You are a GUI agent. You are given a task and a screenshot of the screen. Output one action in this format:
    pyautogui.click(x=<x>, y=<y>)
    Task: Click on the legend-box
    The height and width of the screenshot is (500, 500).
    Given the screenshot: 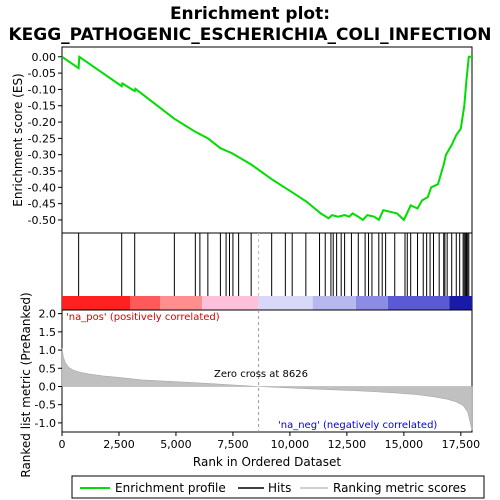 What is the action you would take?
    pyautogui.click(x=278, y=487)
    